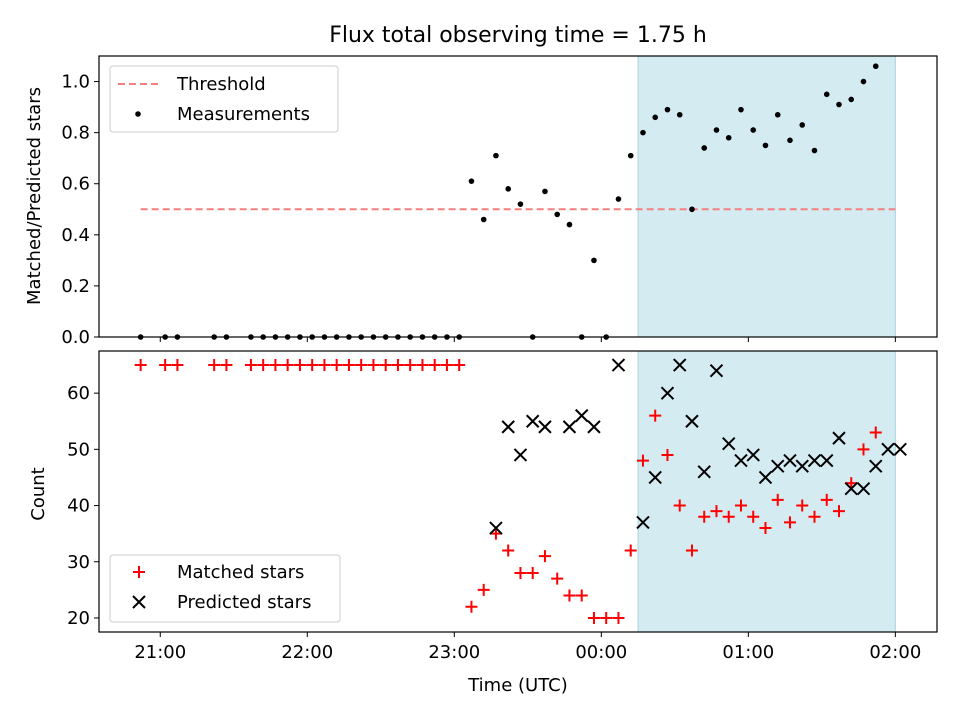  What do you see at coordinates (224, 99) in the screenshot?
I see `top-legend: Threshold Measurements` at bounding box center [224, 99].